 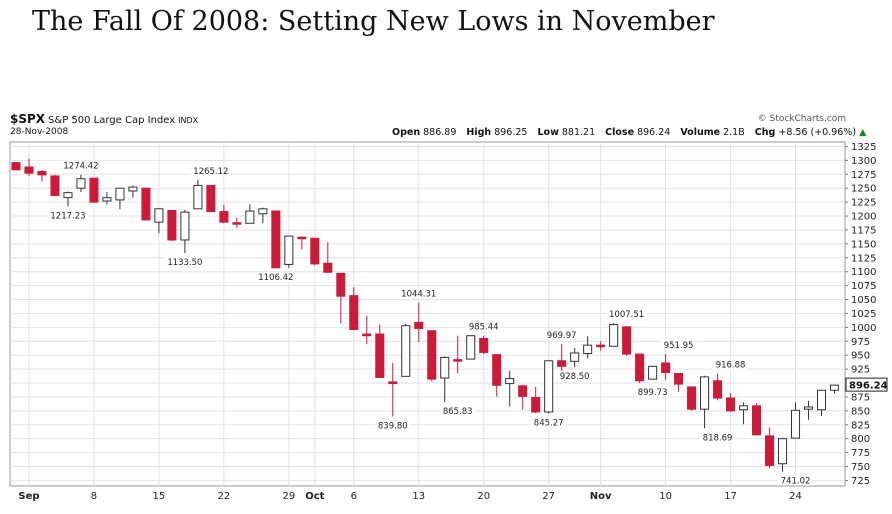 I want to click on y-tick-label: 950, so click(x=860, y=356).